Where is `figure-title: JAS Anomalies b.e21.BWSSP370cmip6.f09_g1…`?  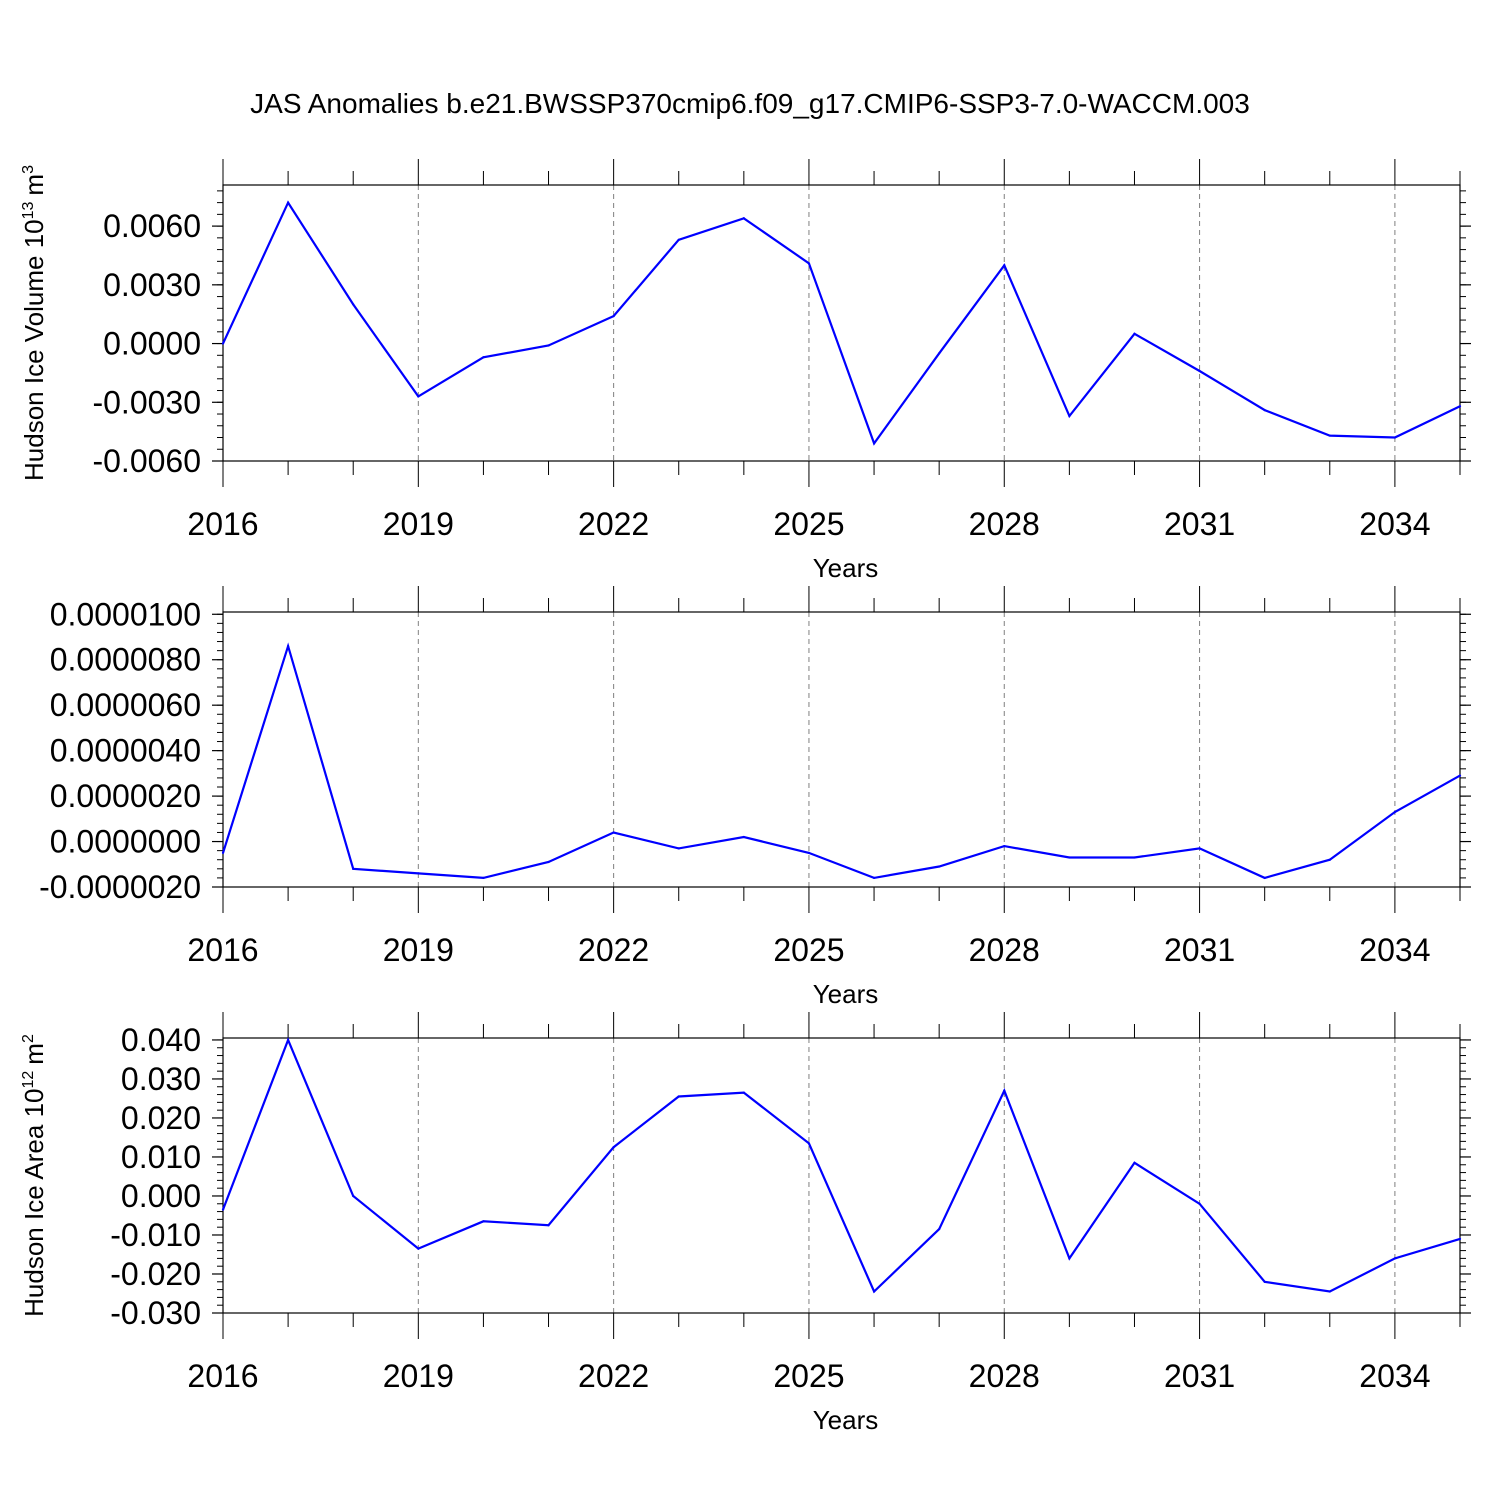 figure-title: JAS Anomalies b.e21.BWSSP370cmip6.f09_g1… is located at coordinates (750, 103).